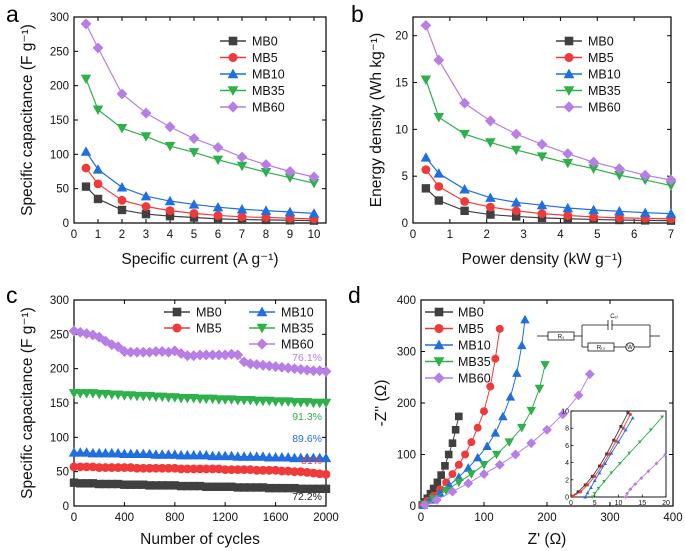 The height and width of the screenshot is (551, 685). Describe the element at coordinates (604, 75) in the screenshot. I see `legend-label-MB10: MB10` at that location.